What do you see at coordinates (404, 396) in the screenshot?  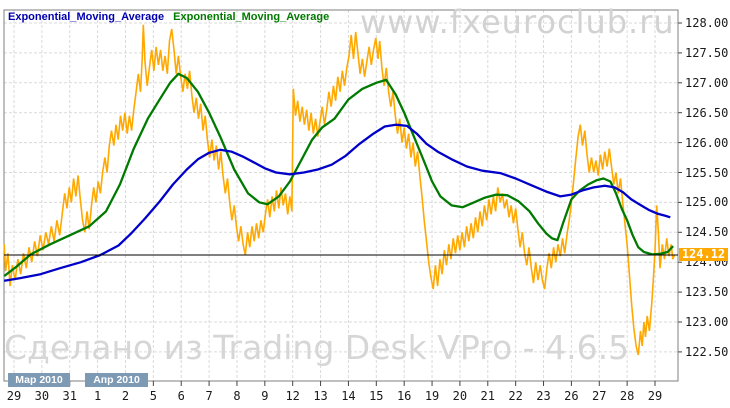 I see `x-axis-label: 16` at bounding box center [404, 396].